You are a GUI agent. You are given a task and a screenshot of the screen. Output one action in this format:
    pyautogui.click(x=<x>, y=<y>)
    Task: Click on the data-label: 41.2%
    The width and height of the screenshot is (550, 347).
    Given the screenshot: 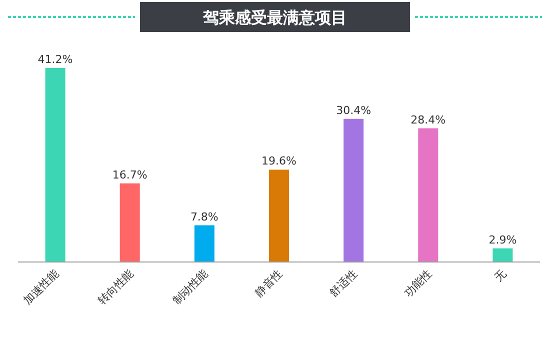 What is the action you would take?
    pyautogui.click(x=55, y=59)
    